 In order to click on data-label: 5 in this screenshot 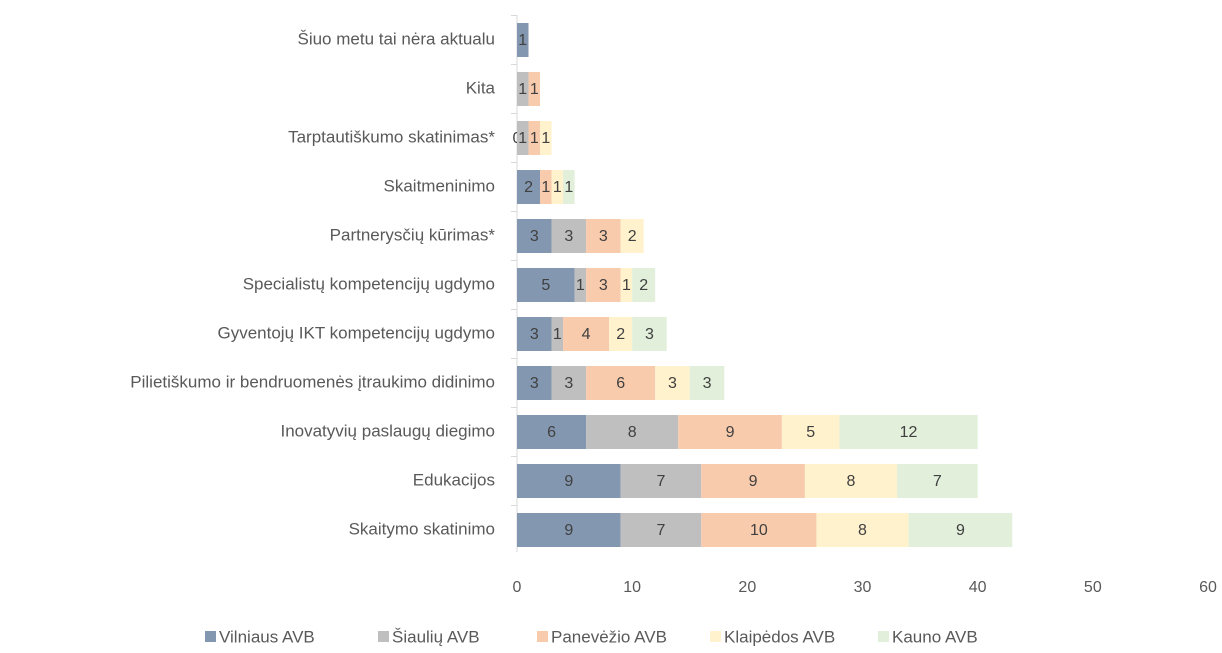, I will do `click(810, 432)`.